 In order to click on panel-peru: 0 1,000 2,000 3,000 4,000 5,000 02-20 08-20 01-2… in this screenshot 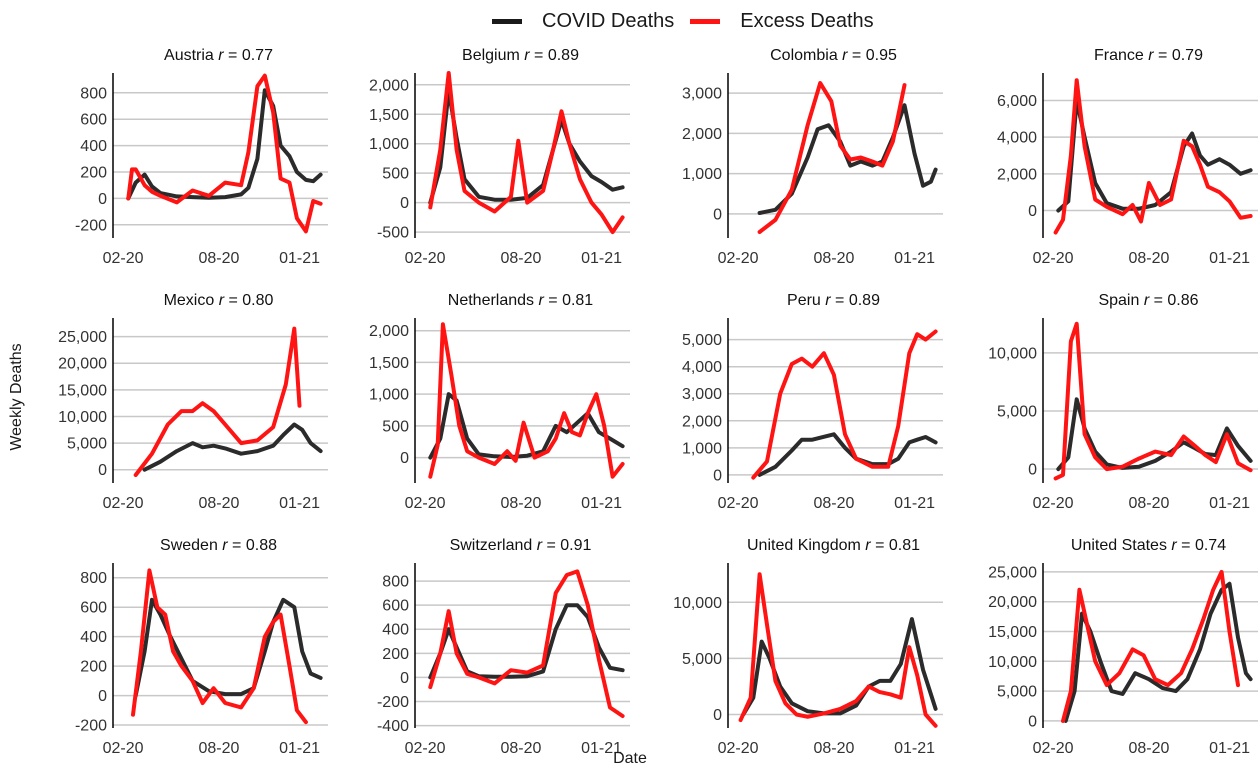, I will do `click(812, 402)`.